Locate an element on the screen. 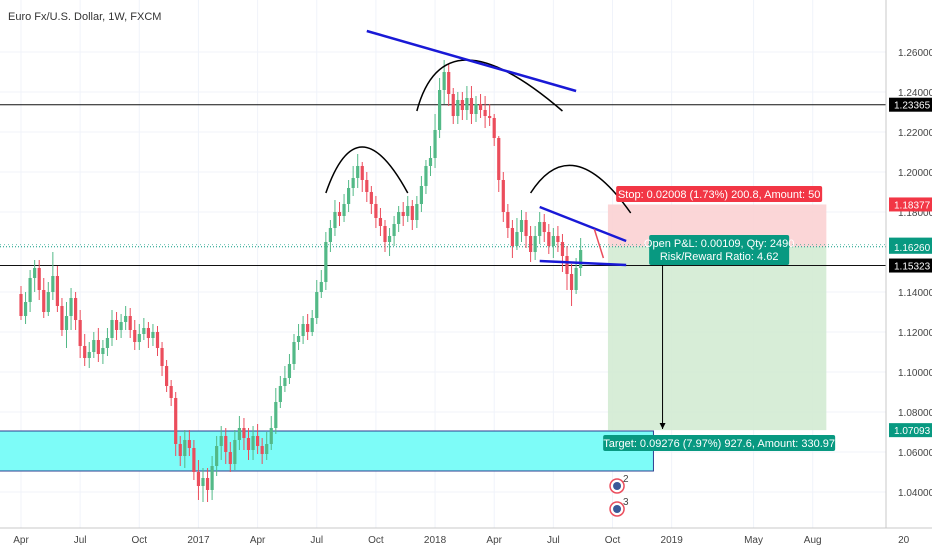  price-tick-6: 1.12000 is located at coordinates (915, 333).